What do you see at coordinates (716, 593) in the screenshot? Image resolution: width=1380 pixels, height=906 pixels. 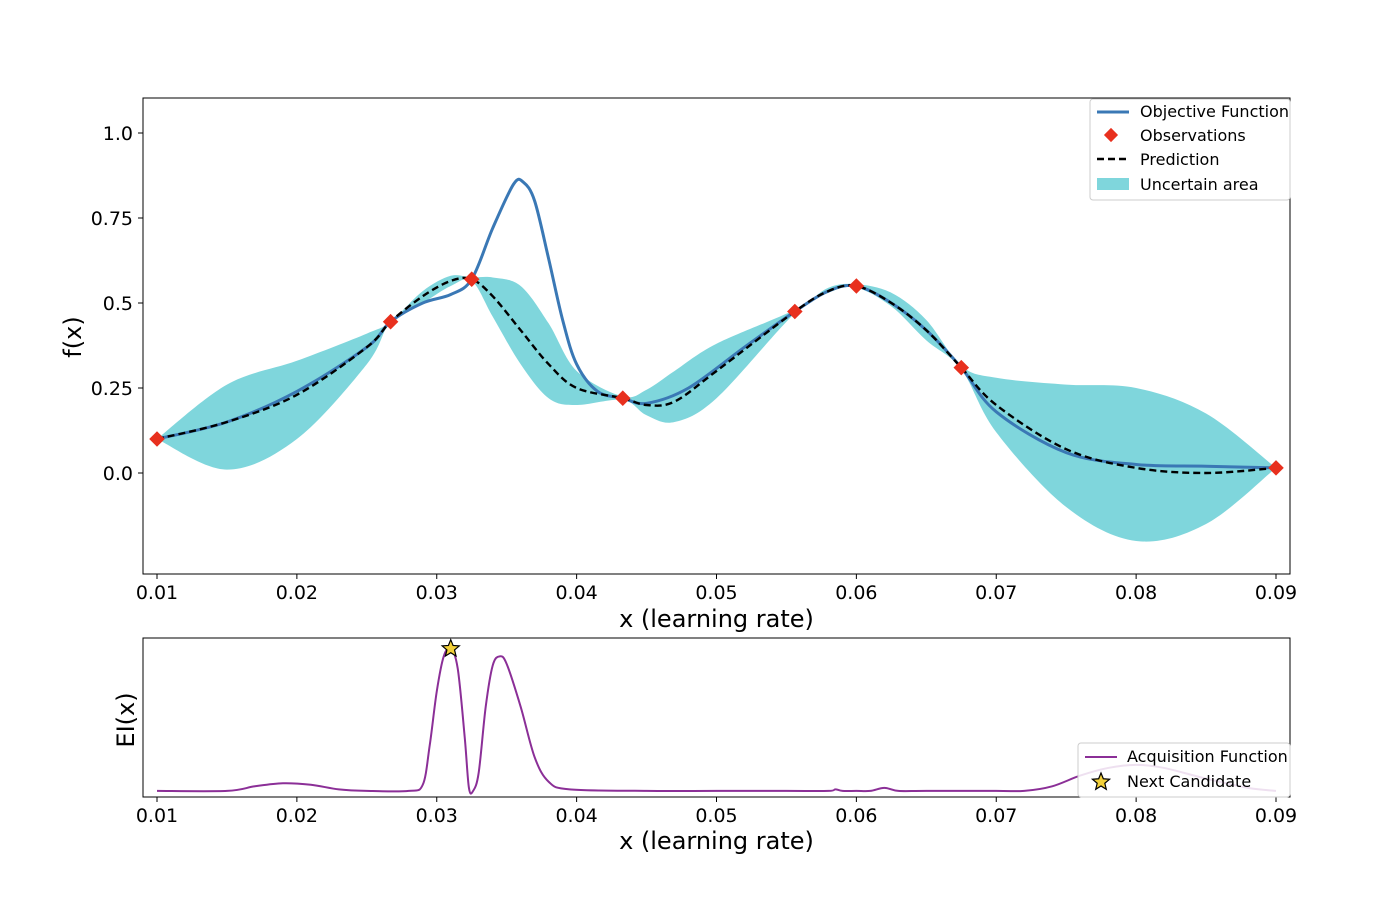 I see `main-x-tick-label: 0.05` at bounding box center [716, 593].